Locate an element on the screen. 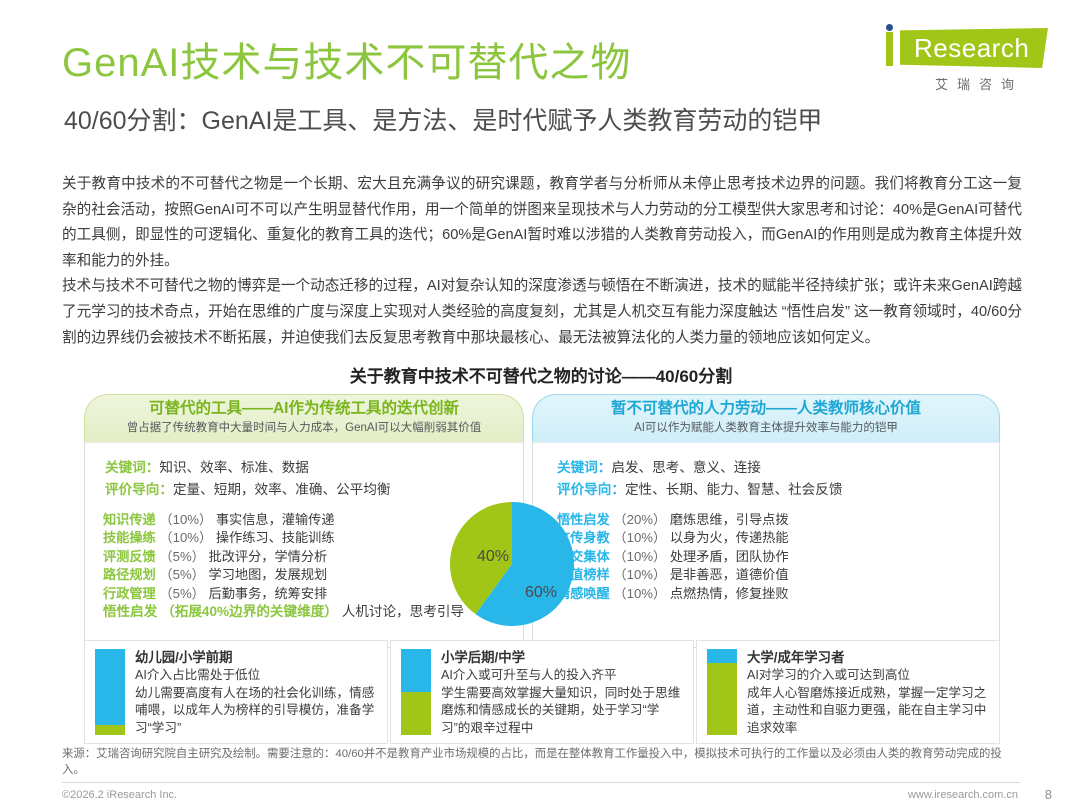  column-header-subtitle: AI可以作为赋能人类教育主体提升效率与能力的铠甲 is located at coordinates (766, 428).